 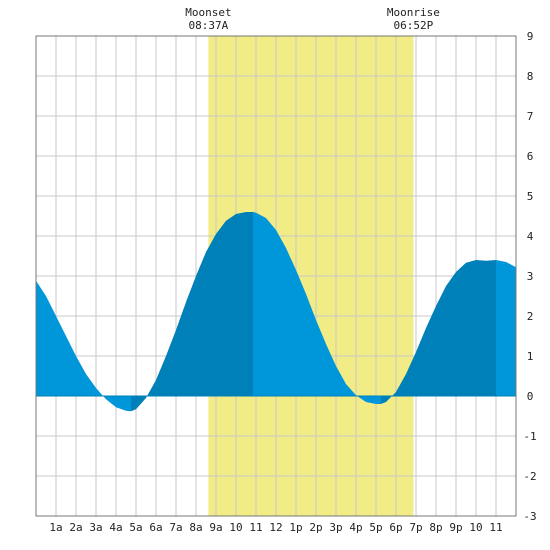 What do you see at coordinates (530, 76) in the screenshot?
I see `y-tick-label: 8` at bounding box center [530, 76].